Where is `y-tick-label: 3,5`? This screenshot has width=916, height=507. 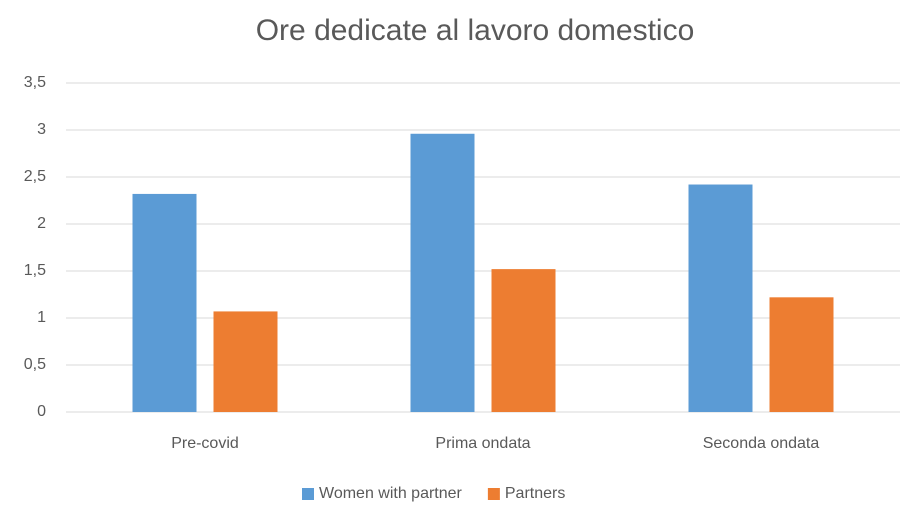 y-tick-label: 3,5 is located at coordinates (35, 82).